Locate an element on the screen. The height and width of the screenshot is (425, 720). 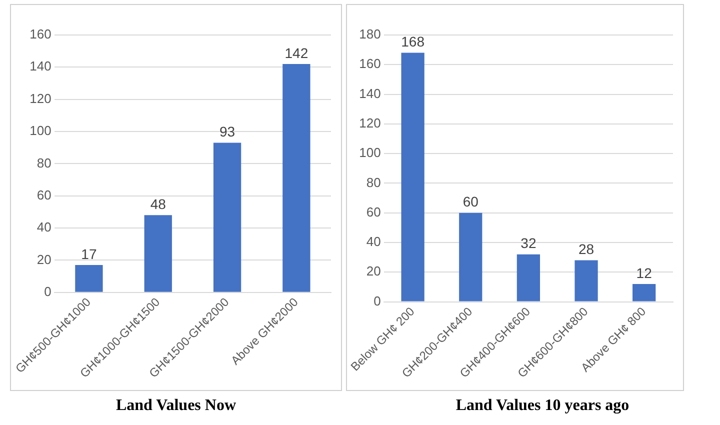
data-label: 32 is located at coordinates (528, 243).